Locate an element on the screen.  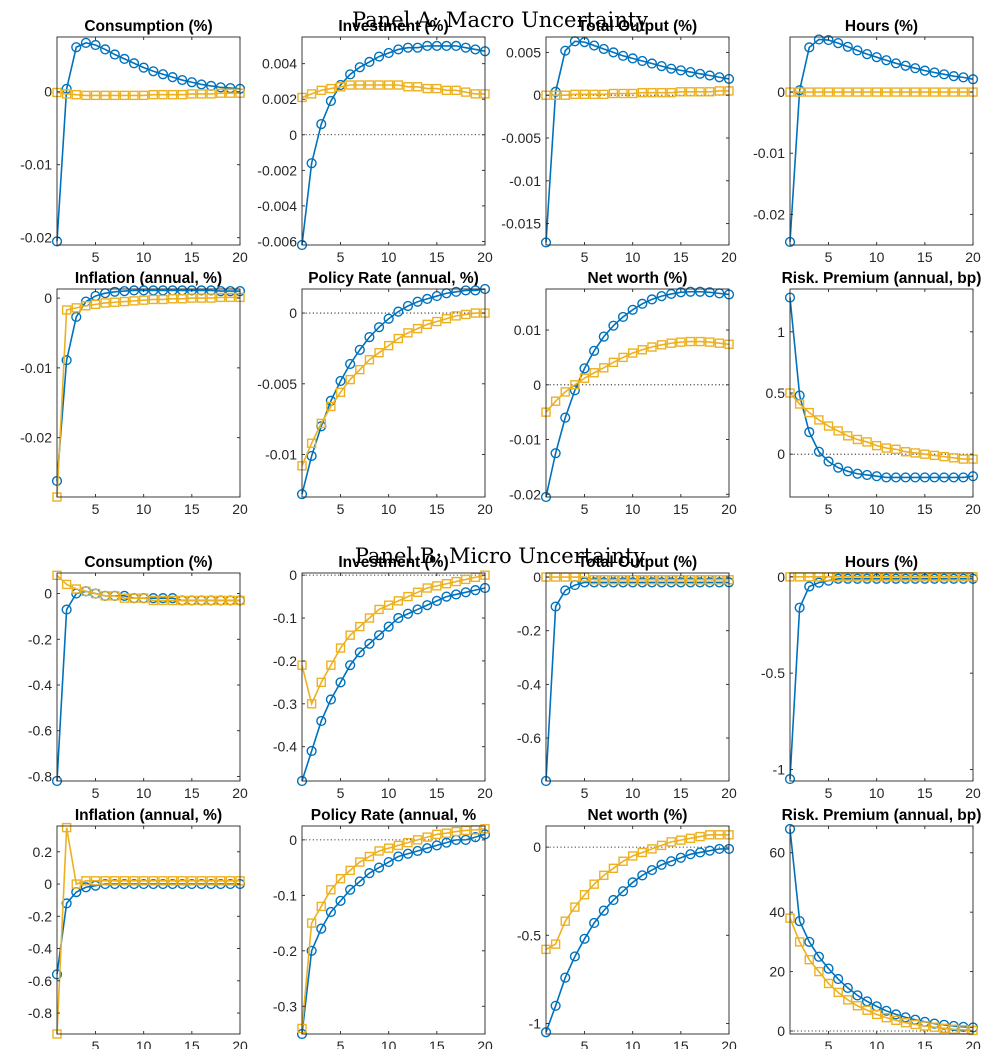
chart-b-0-0: Consumption (%) 5 10 15 20 -0.8 -0.6 -0.4 -0.2 0 is located at coordinates (138, 677).